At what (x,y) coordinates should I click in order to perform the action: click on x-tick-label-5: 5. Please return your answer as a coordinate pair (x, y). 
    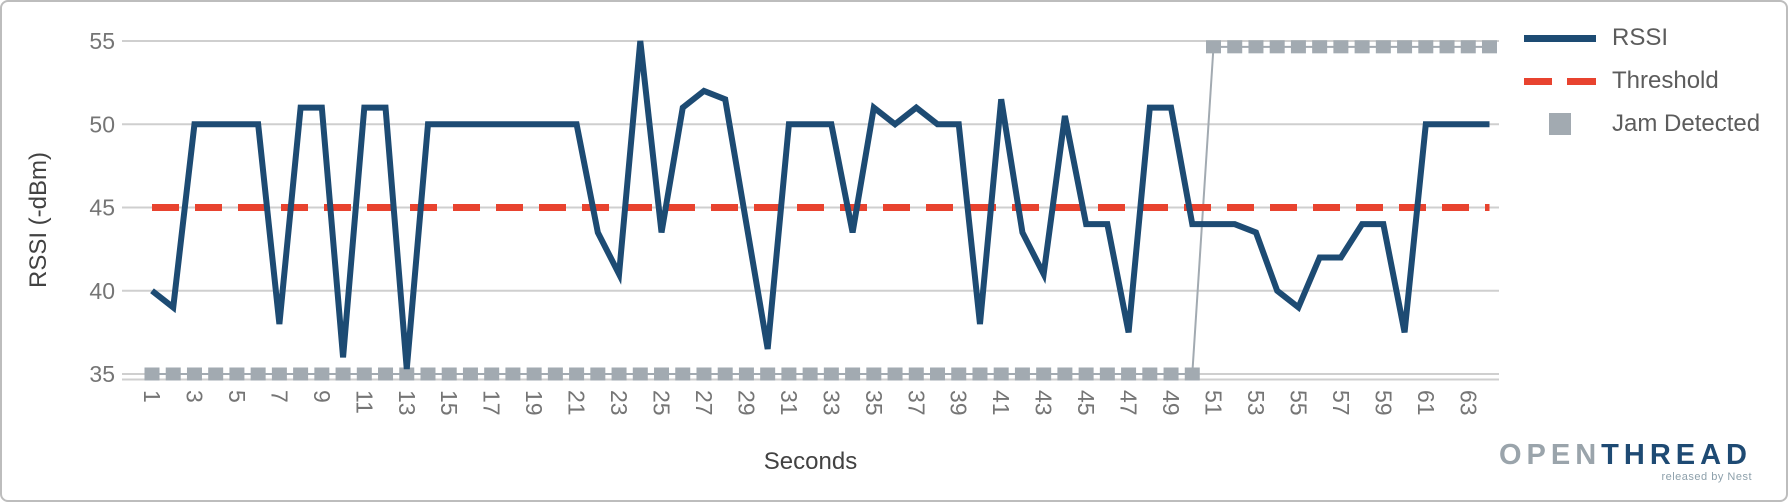
    Looking at the image, I should click on (237, 396).